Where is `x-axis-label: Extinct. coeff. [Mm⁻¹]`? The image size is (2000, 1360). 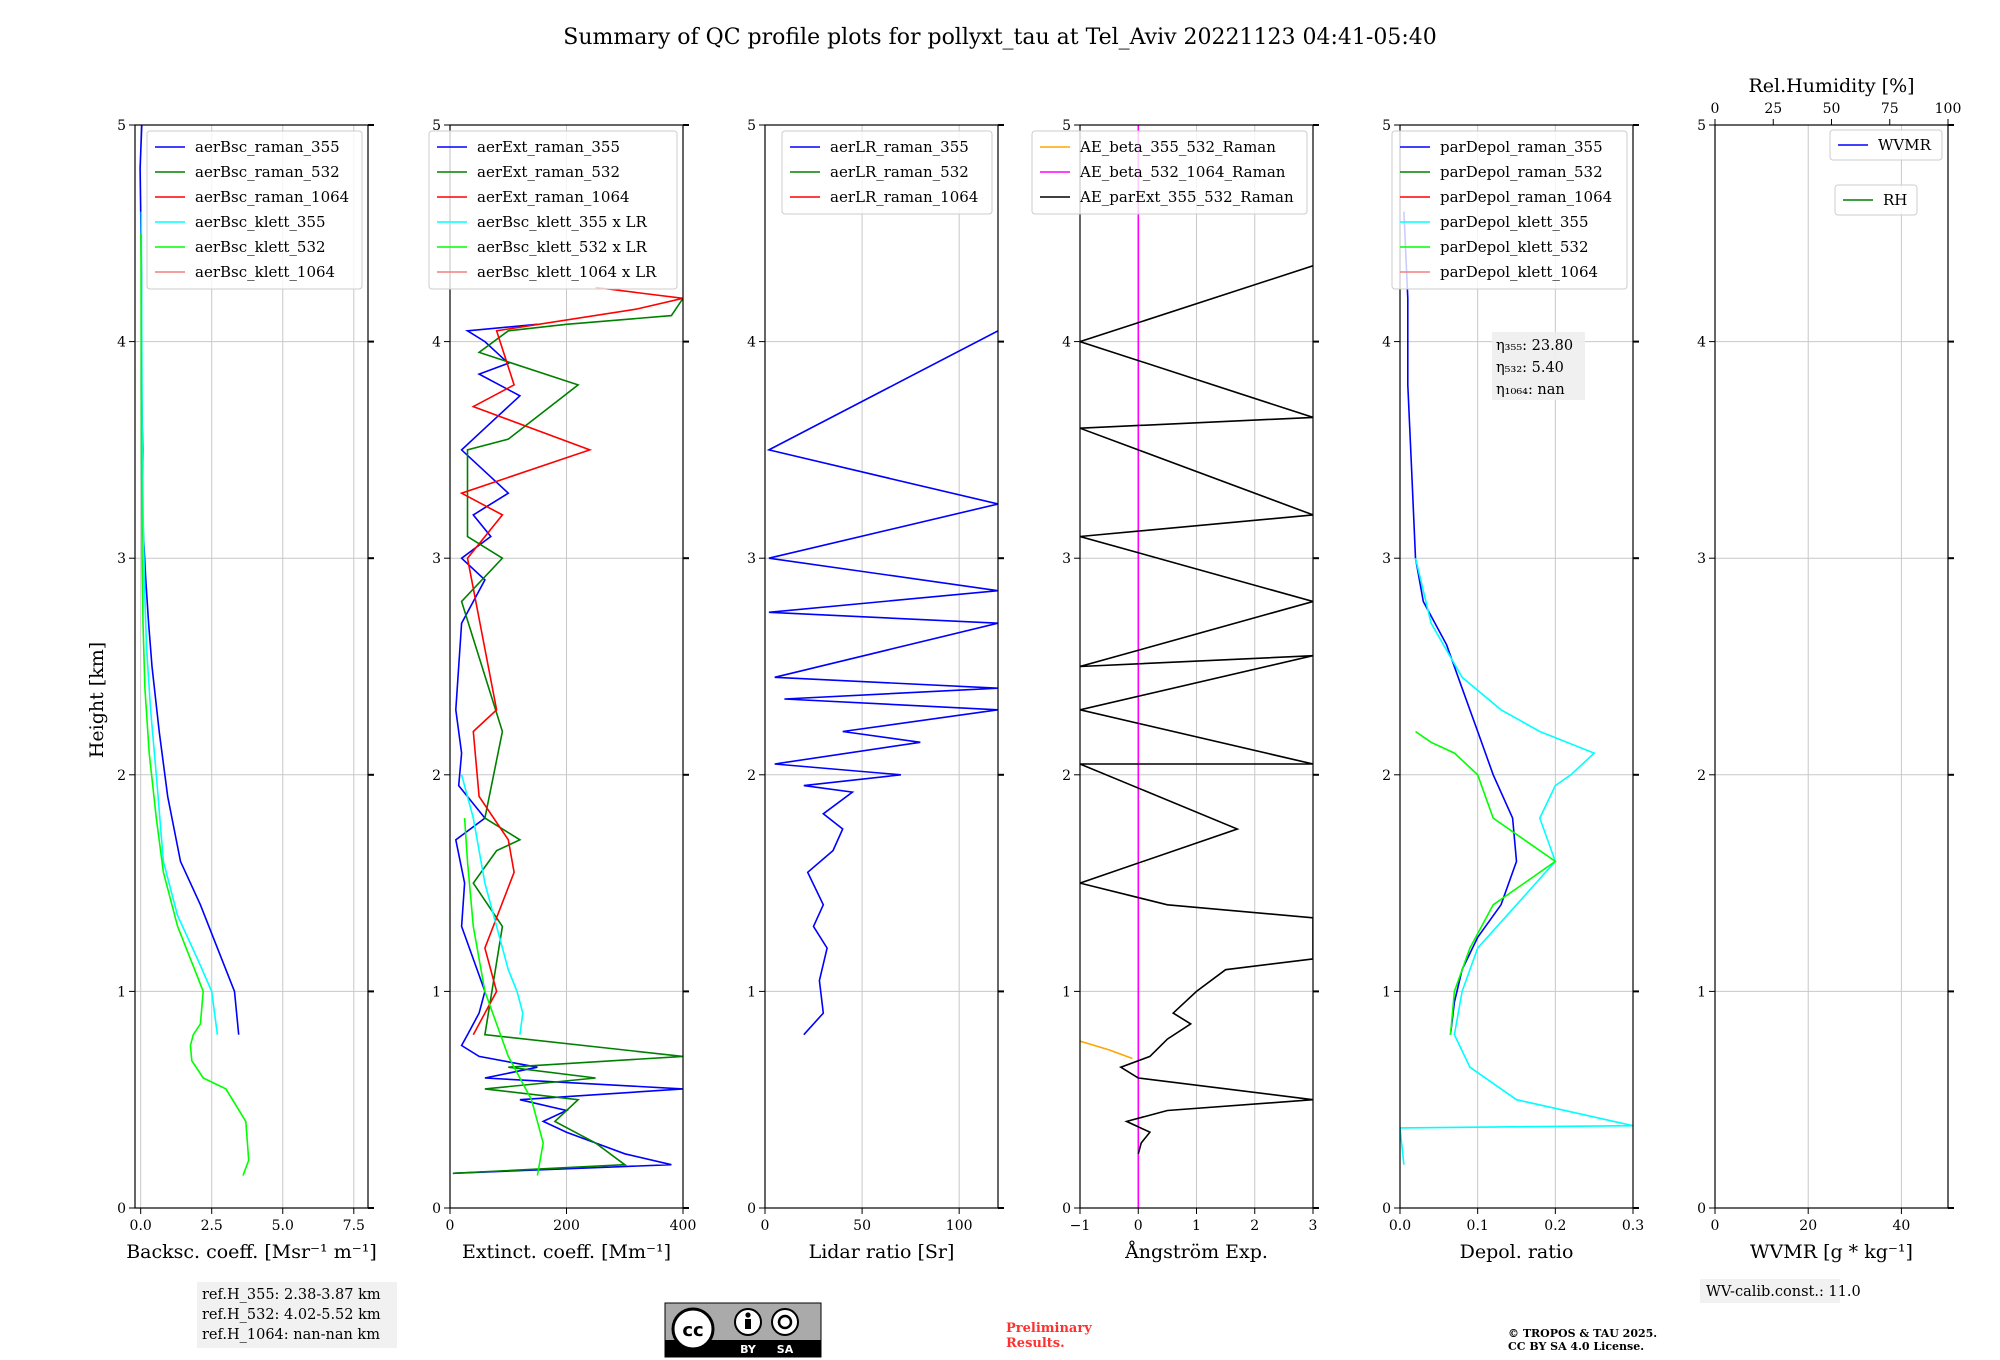 x-axis-label: Extinct. coeff. [Mm⁻¹] is located at coordinates (566, 1252).